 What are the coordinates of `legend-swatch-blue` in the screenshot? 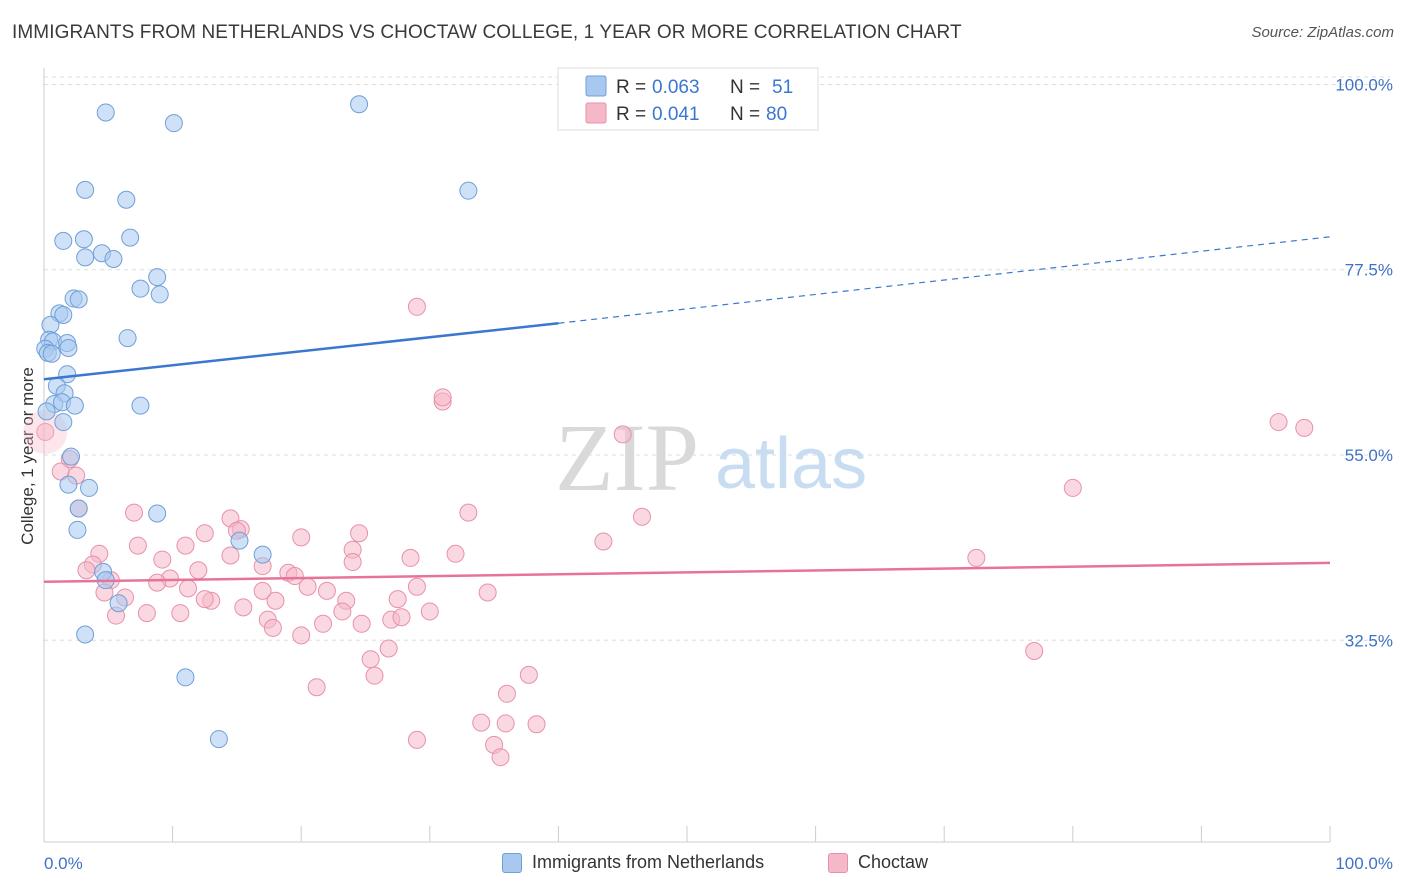 It's located at (596, 86).